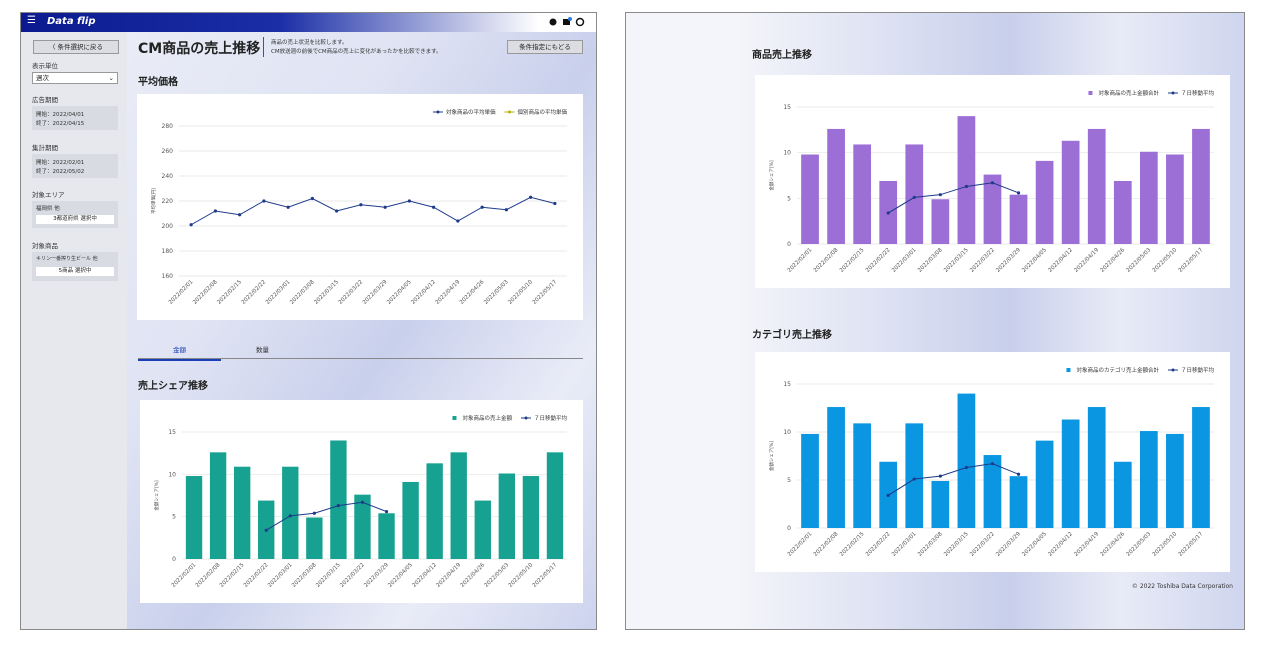 Image resolution: width=1263 pixels, height=648 pixels. Describe the element at coordinates (71, 21) in the screenshot. I see `app-name: Data flip` at that location.